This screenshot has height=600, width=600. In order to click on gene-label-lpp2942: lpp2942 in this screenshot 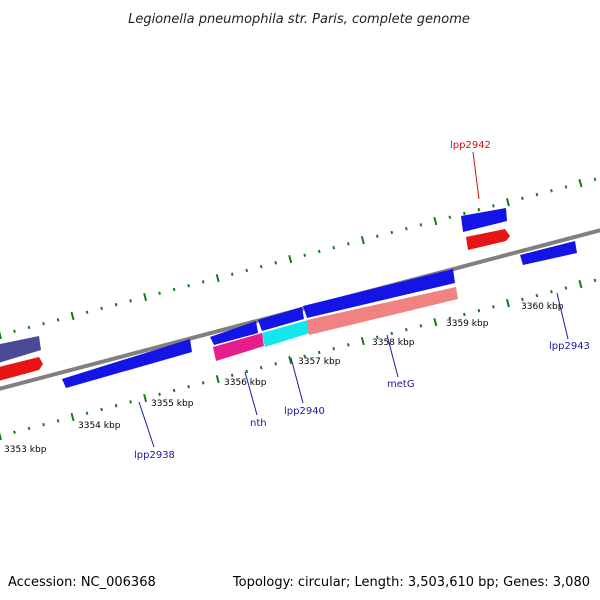, I will do `click(470, 145)`.